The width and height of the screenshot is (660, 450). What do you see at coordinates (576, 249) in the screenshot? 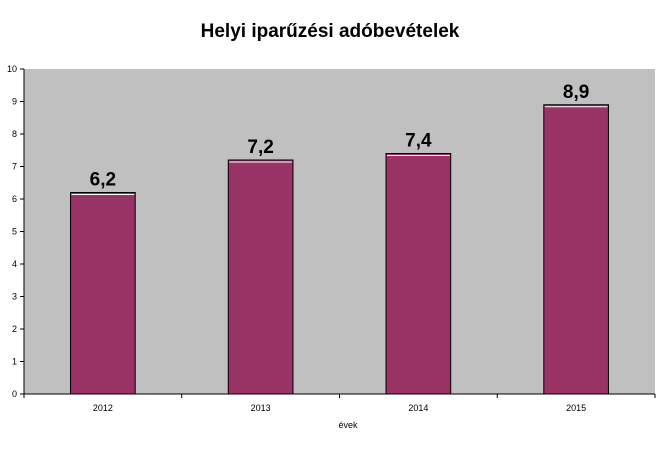
I see `bar-2015` at bounding box center [576, 249].